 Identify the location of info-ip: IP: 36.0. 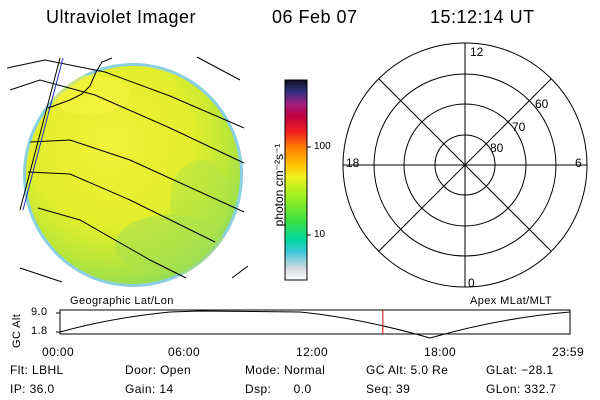
(32, 389).